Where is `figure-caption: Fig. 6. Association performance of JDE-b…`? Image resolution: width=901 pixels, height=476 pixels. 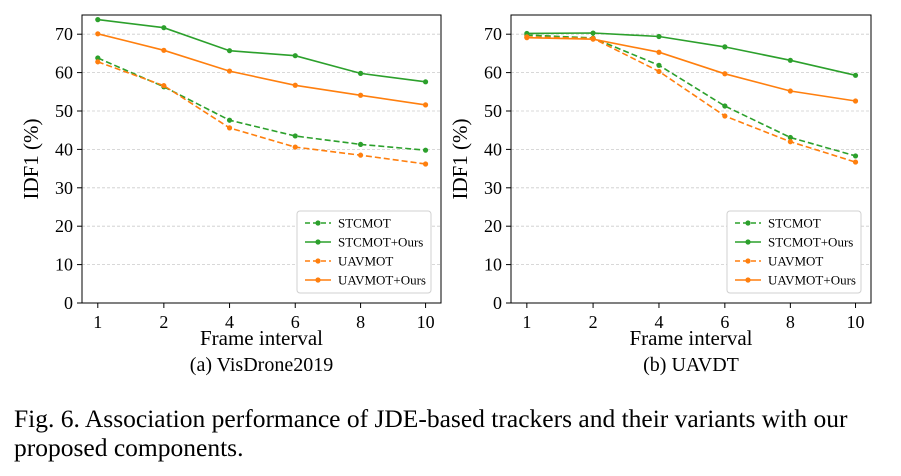
figure-caption: Fig. 6. Association performance of JDE-b… is located at coordinates (431, 433).